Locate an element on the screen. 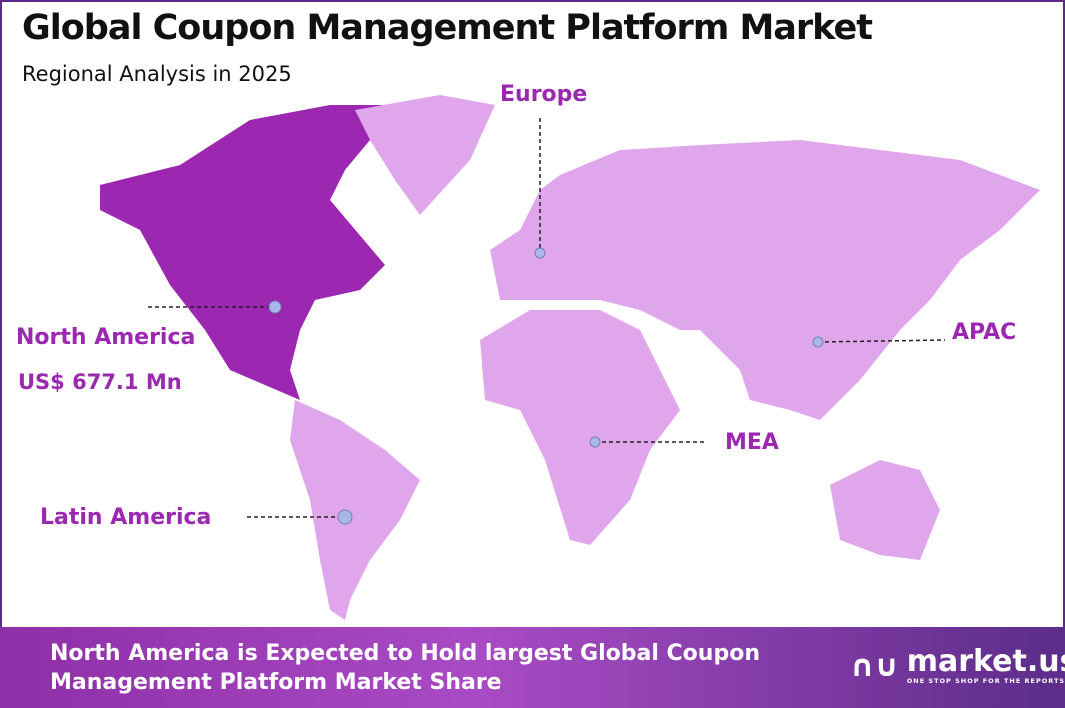  page-subtitle: Regional Analysis in 2025 is located at coordinates (157, 74).